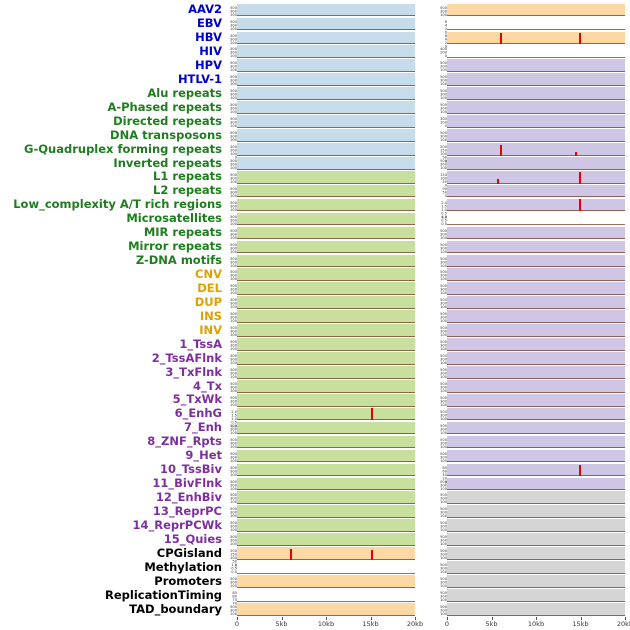 Image resolution: width=630 pixels, height=630 pixels. I want to click on track-row: MIR repeats 500 300 100 500 300 100, so click(315, 233).